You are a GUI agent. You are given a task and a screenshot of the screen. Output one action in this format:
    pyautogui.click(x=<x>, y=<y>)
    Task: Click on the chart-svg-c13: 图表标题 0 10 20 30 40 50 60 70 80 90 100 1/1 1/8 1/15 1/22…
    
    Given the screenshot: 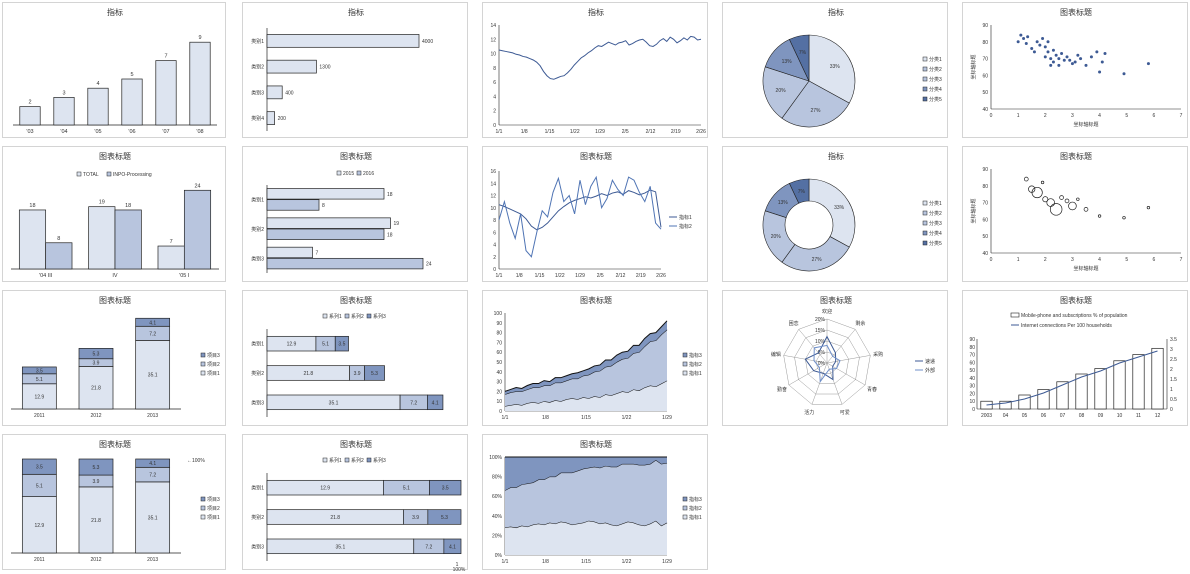 What is the action you would take?
    pyautogui.click(x=598, y=358)
    